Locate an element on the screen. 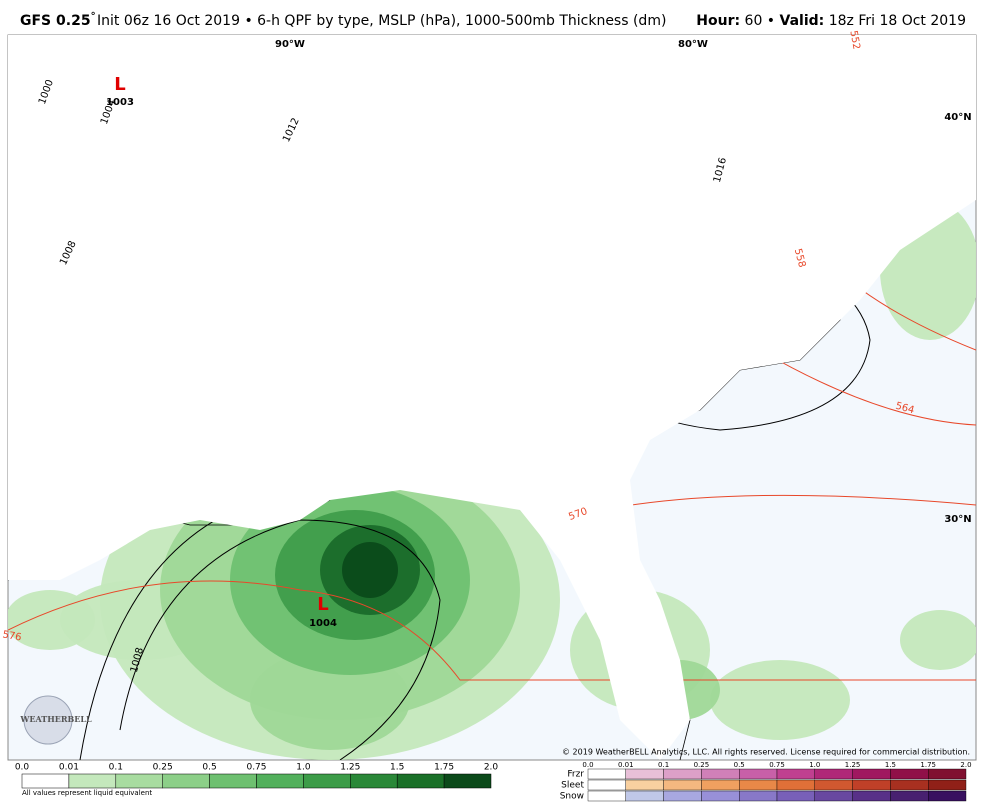 The height and width of the screenshot is (808, 984). ptype-label: Snow is located at coordinates (572, 797).